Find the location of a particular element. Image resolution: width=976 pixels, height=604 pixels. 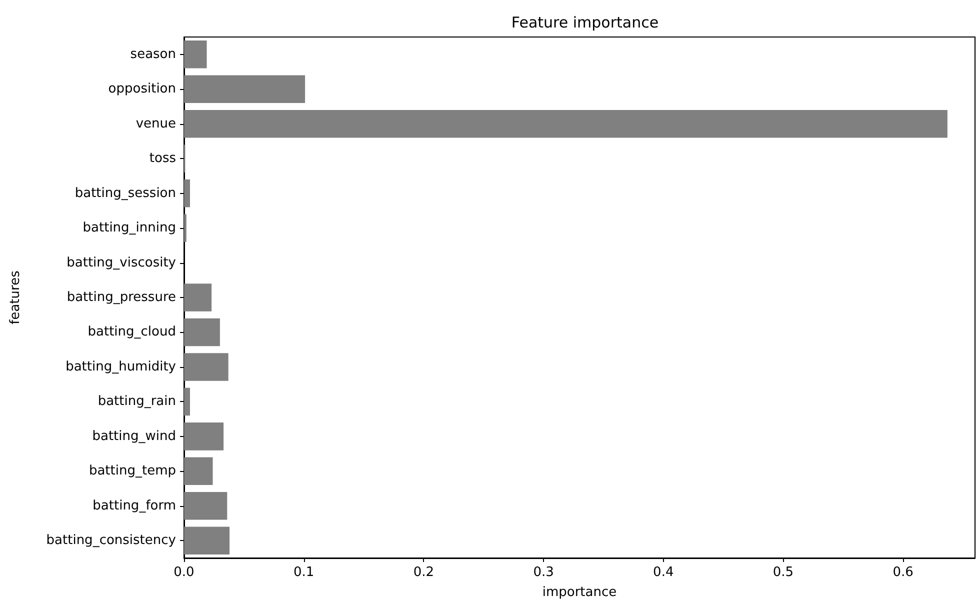

y-tick-label: batting_humidity is located at coordinates (121, 366).